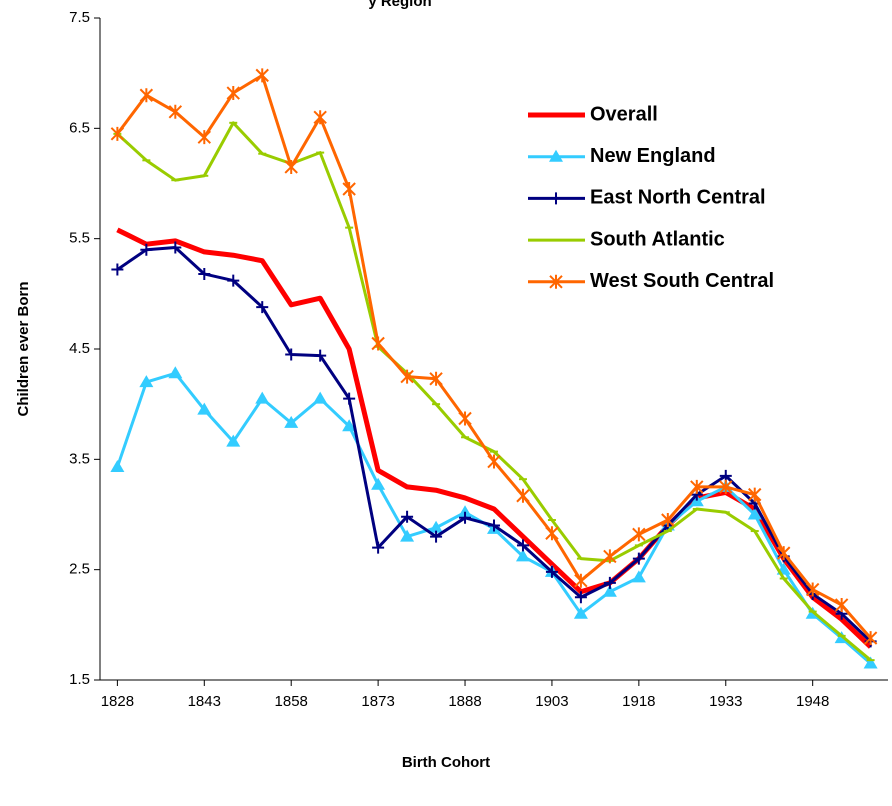 The image size is (892, 806). What do you see at coordinates (204, 701) in the screenshot?
I see `x-tick-label: 1843` at bounding box center [204, 701].